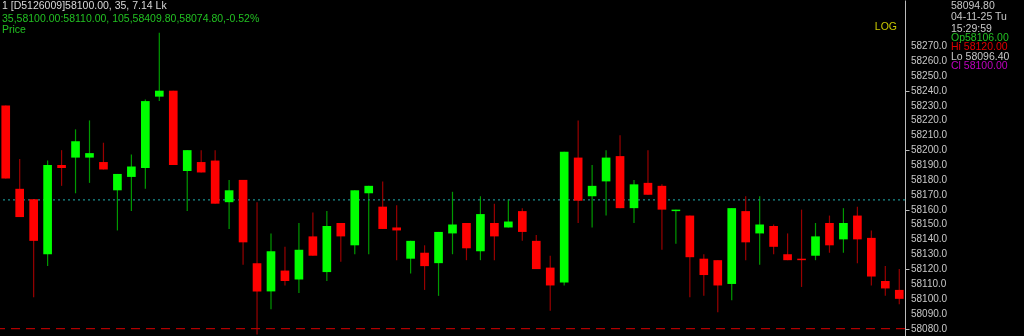 This screenshot has width=1024, height=336. Describe the element at coordinates (929, 269) in the screenshot. I see `y-tick-label: 58120.0` at that location.